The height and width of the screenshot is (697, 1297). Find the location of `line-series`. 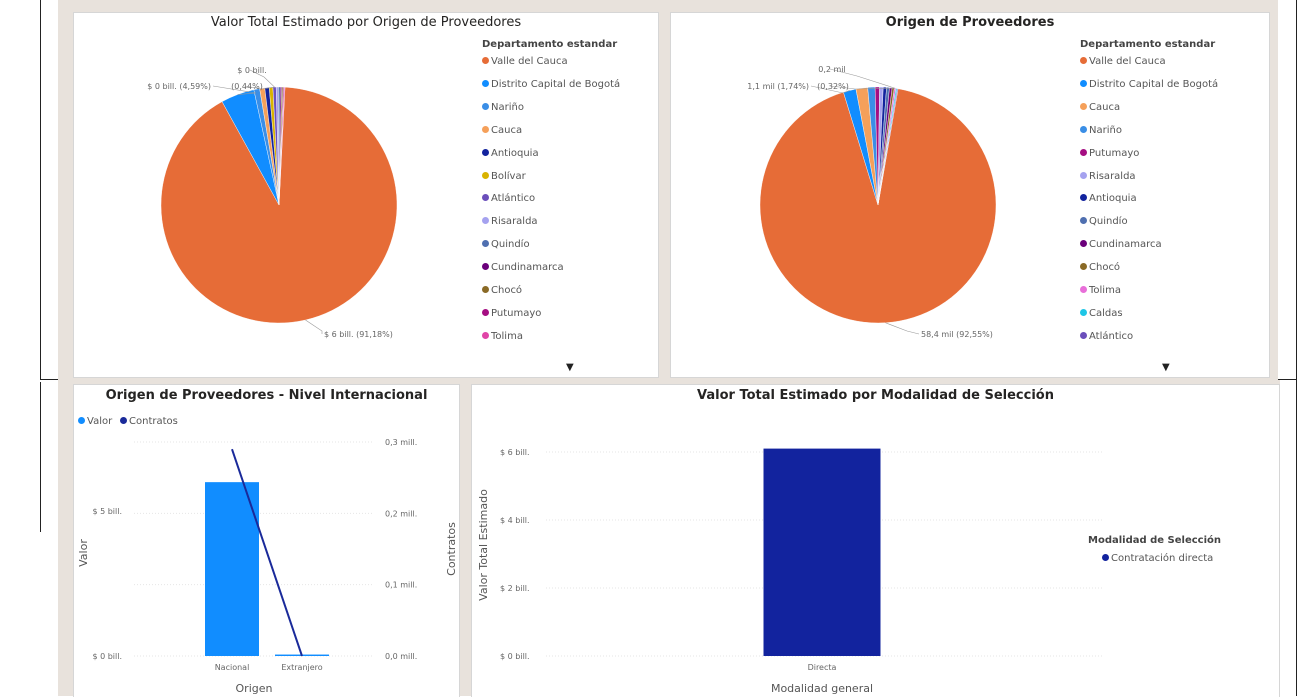

line-series is located at coordinates (267, 552).